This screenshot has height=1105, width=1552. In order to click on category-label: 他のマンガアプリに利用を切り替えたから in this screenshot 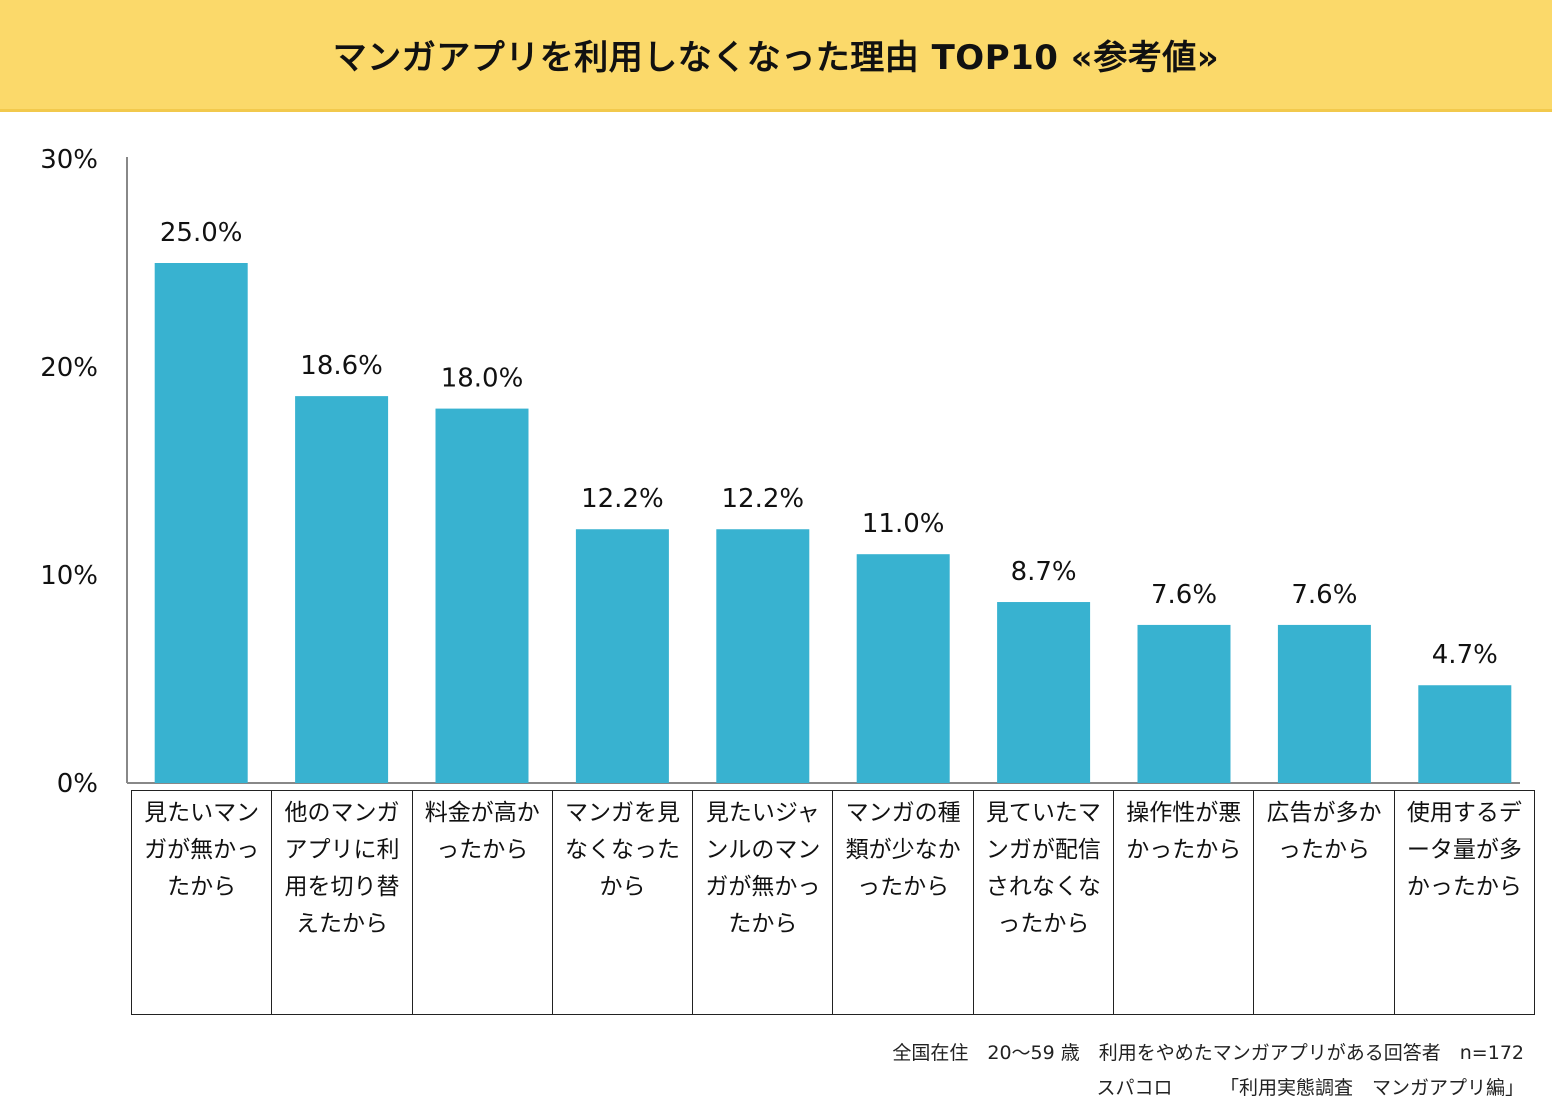, I will do `click(342, 902)`.